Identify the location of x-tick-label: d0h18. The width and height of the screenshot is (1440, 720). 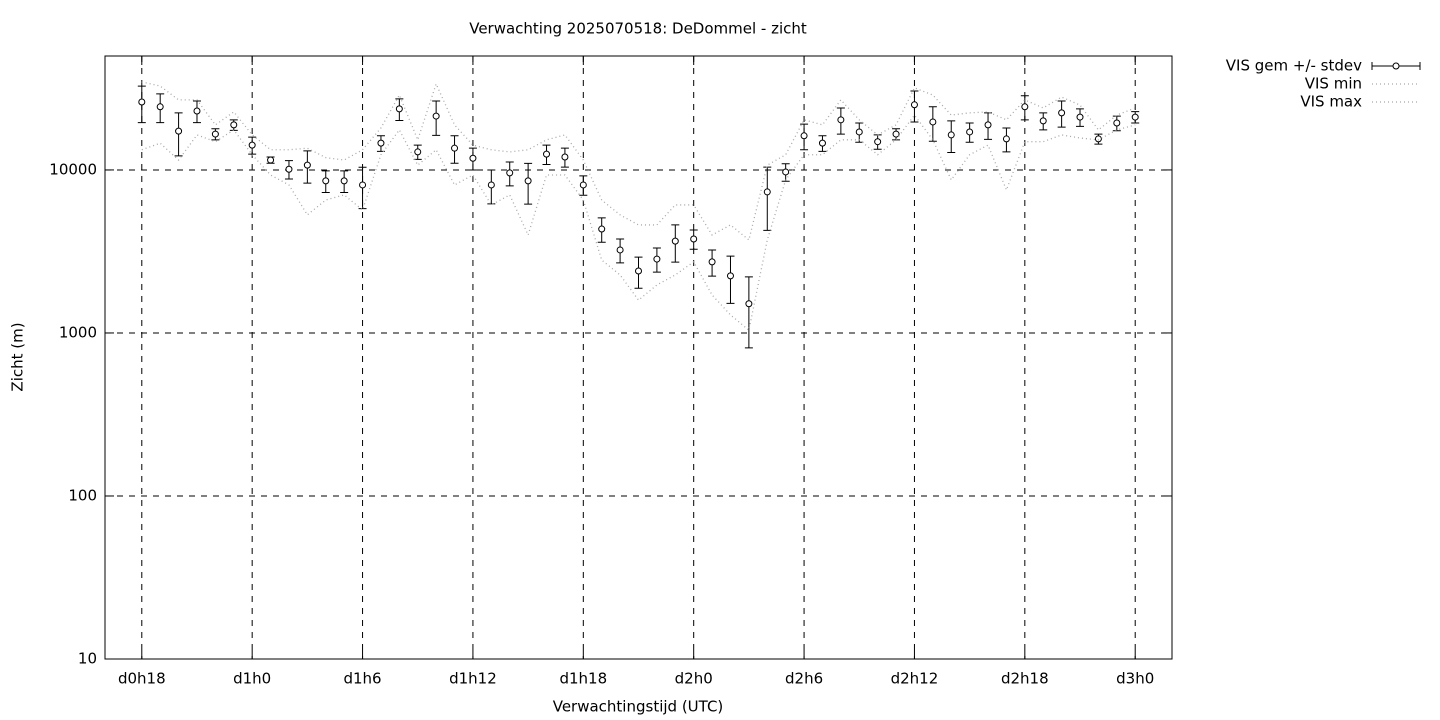
(142, 679).